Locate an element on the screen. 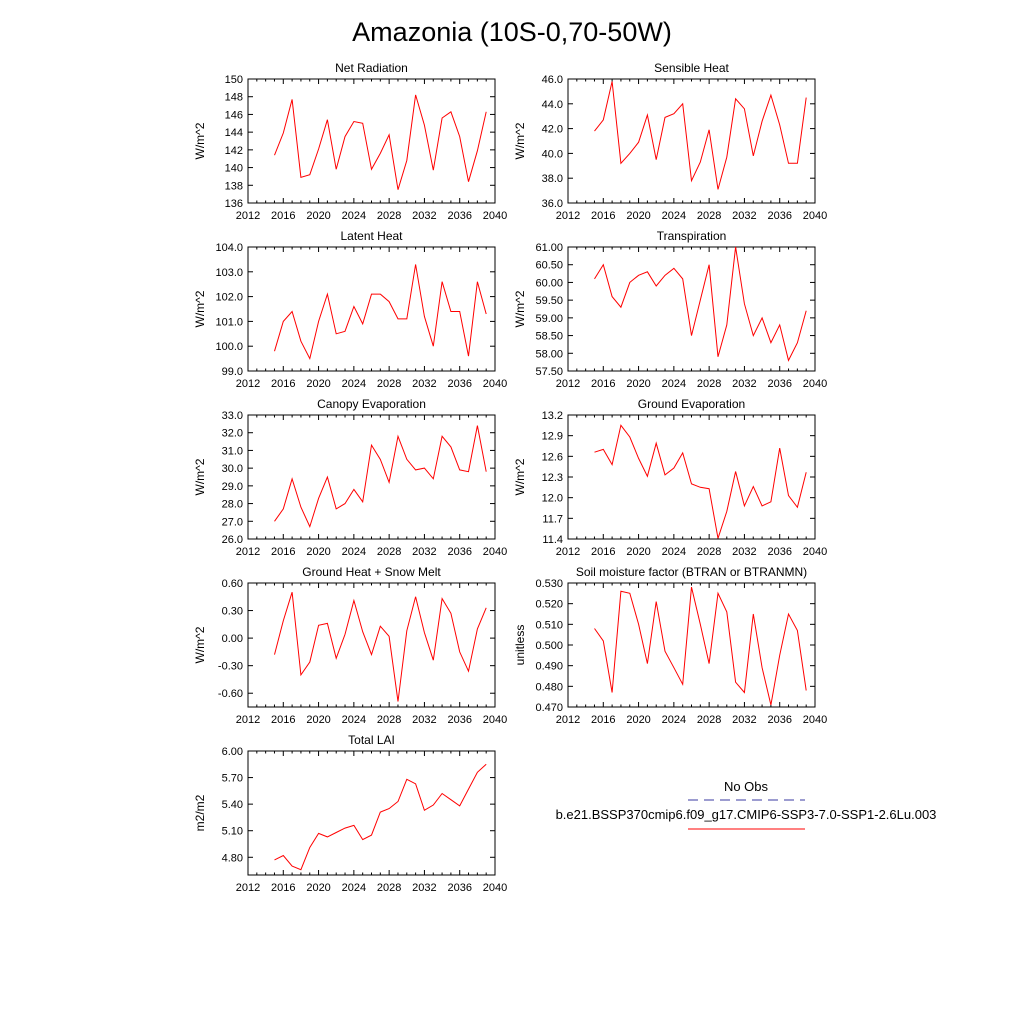 This screenshot has height=1024, width=1024. y-tick-label: 104.0 is located at coordinates (229, 248).